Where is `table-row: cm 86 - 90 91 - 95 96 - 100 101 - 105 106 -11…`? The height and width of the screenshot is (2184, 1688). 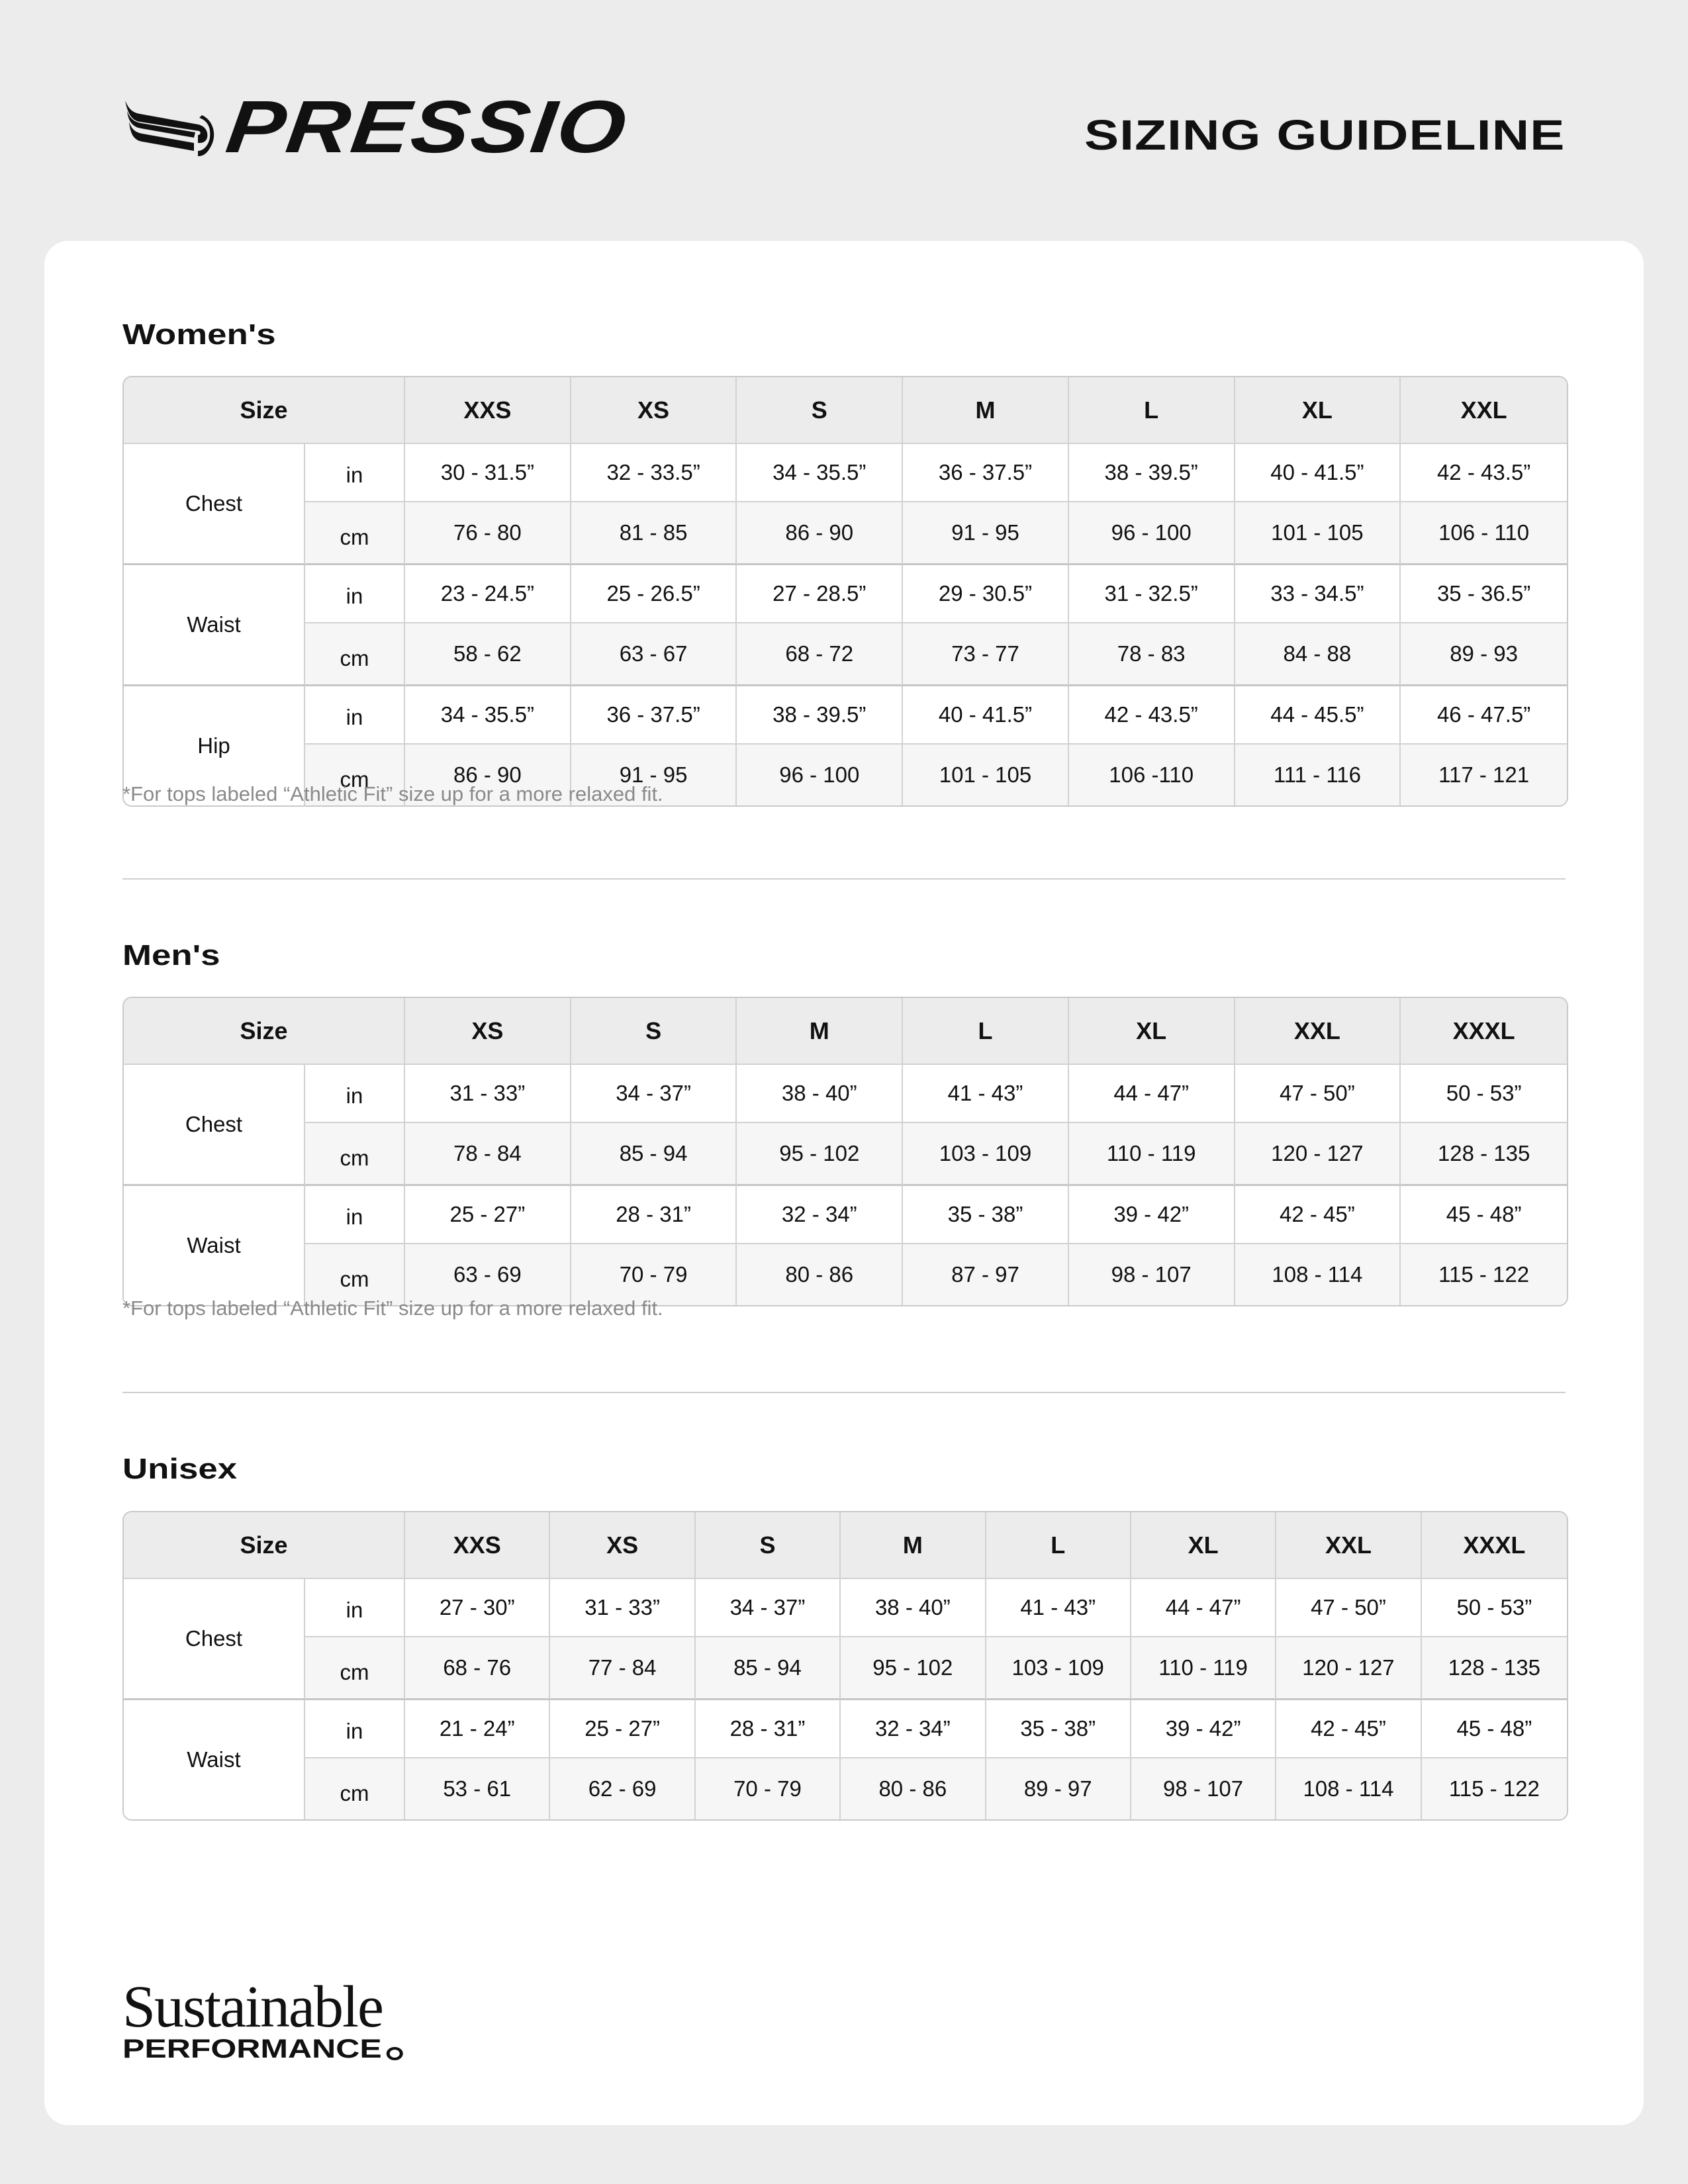
table-row: cm 86 - 90 91 - 95 96 - 100 101 - 105 106 -11… is located at coordinates (845, 775).